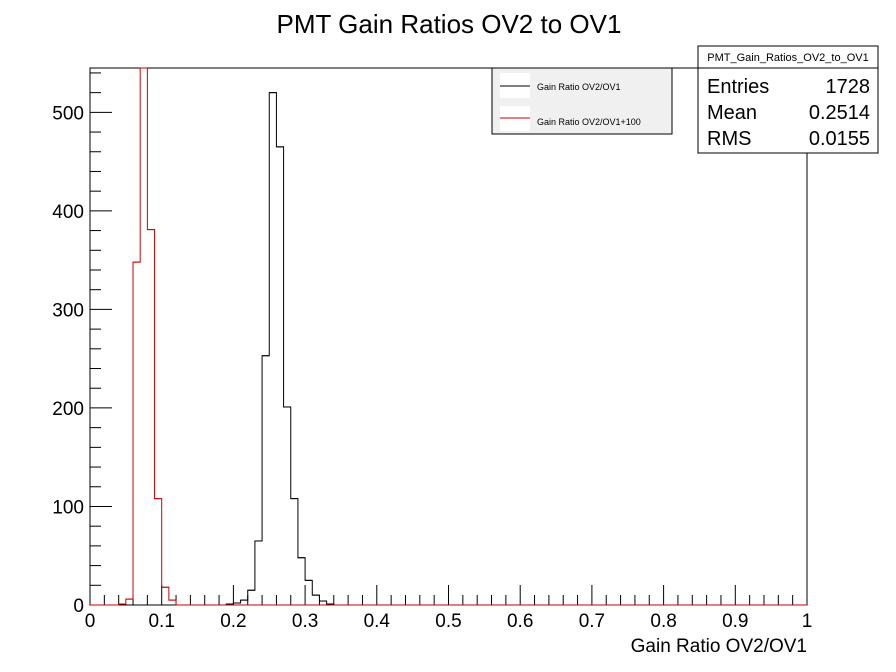  Describe the element at coordinates (848, 87) in the screenshot. I see `stats-entries-value: 1728` at that location.